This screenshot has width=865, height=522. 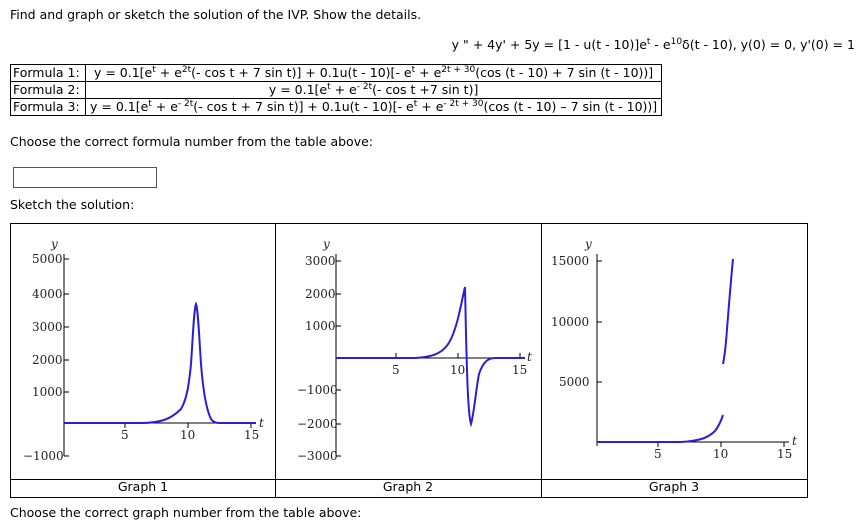 I want to click on formula-answer-input, so click(x=85, y=177).